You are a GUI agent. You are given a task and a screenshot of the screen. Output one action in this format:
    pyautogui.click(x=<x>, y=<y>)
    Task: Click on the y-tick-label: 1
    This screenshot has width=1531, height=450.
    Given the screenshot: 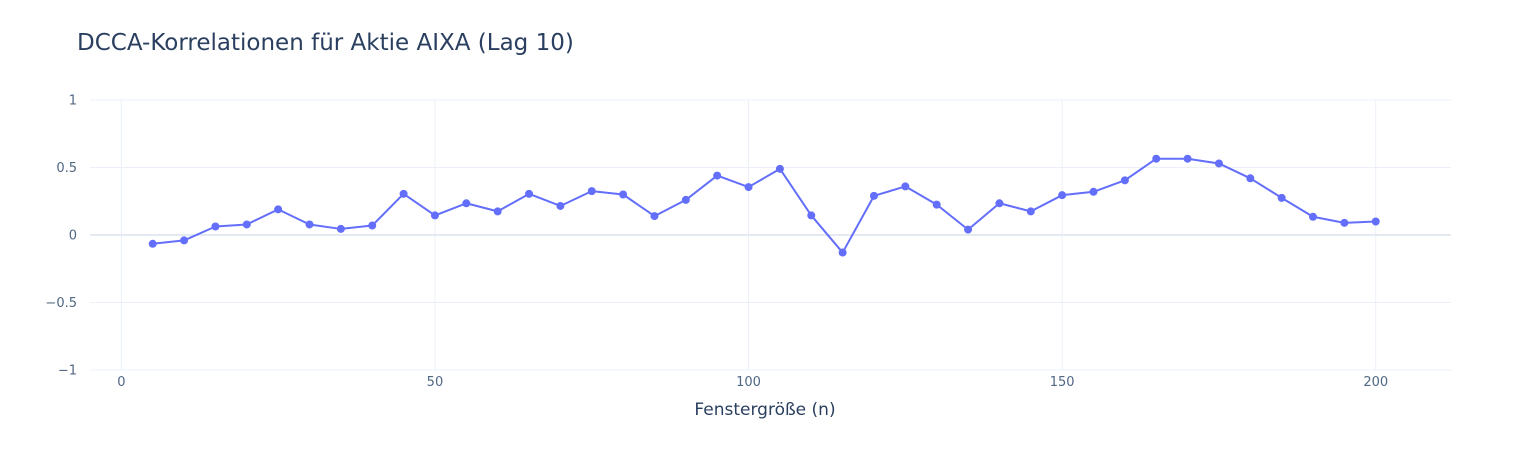 What is the action you would take?
    pyautogui.click(x=73, y=101)
    